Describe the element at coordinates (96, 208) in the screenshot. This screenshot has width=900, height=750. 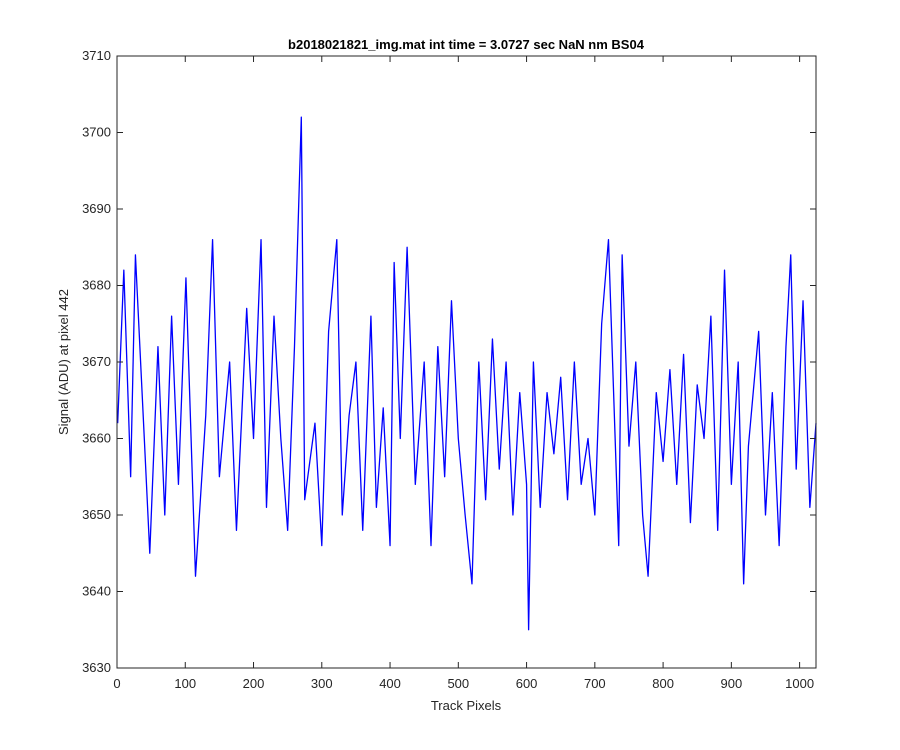
I see `y-tick-label: 3690` at that location.